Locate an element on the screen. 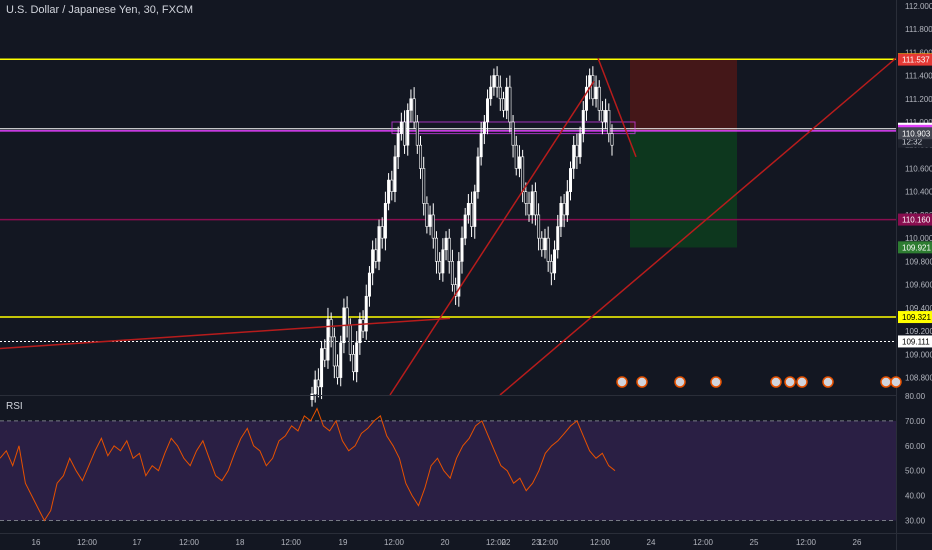 Image resolution: width=932 pixels, height=550 pixels. level-price-tag: 110.160 is located at coordinates (916, 220).